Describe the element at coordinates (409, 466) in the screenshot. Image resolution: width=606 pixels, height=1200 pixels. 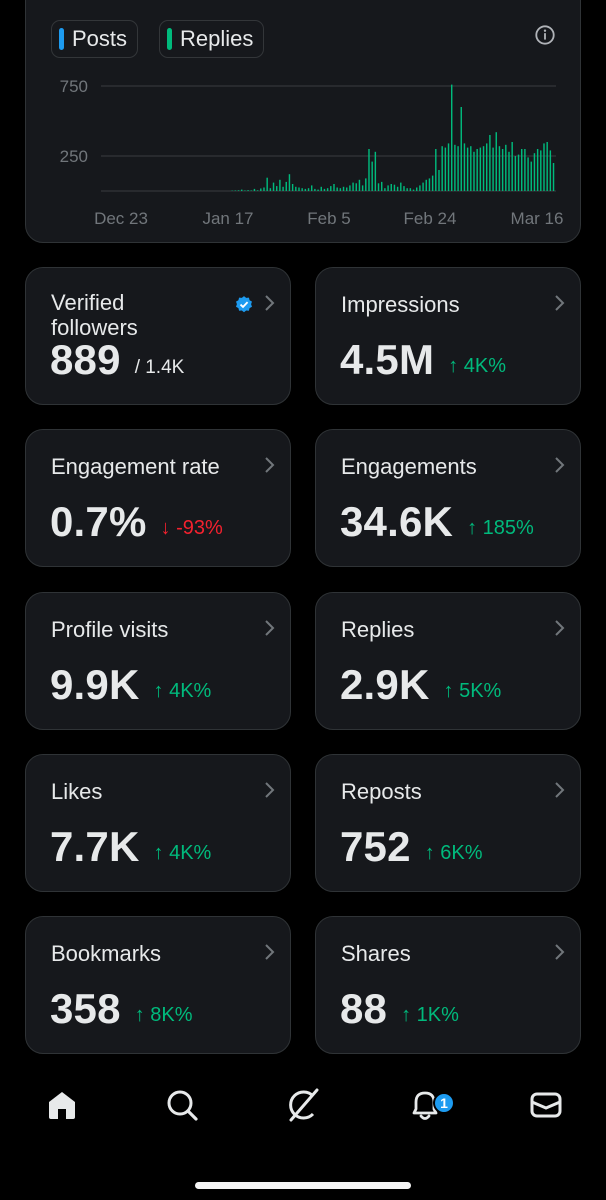
I see `stat-label: Engagements` at that location.